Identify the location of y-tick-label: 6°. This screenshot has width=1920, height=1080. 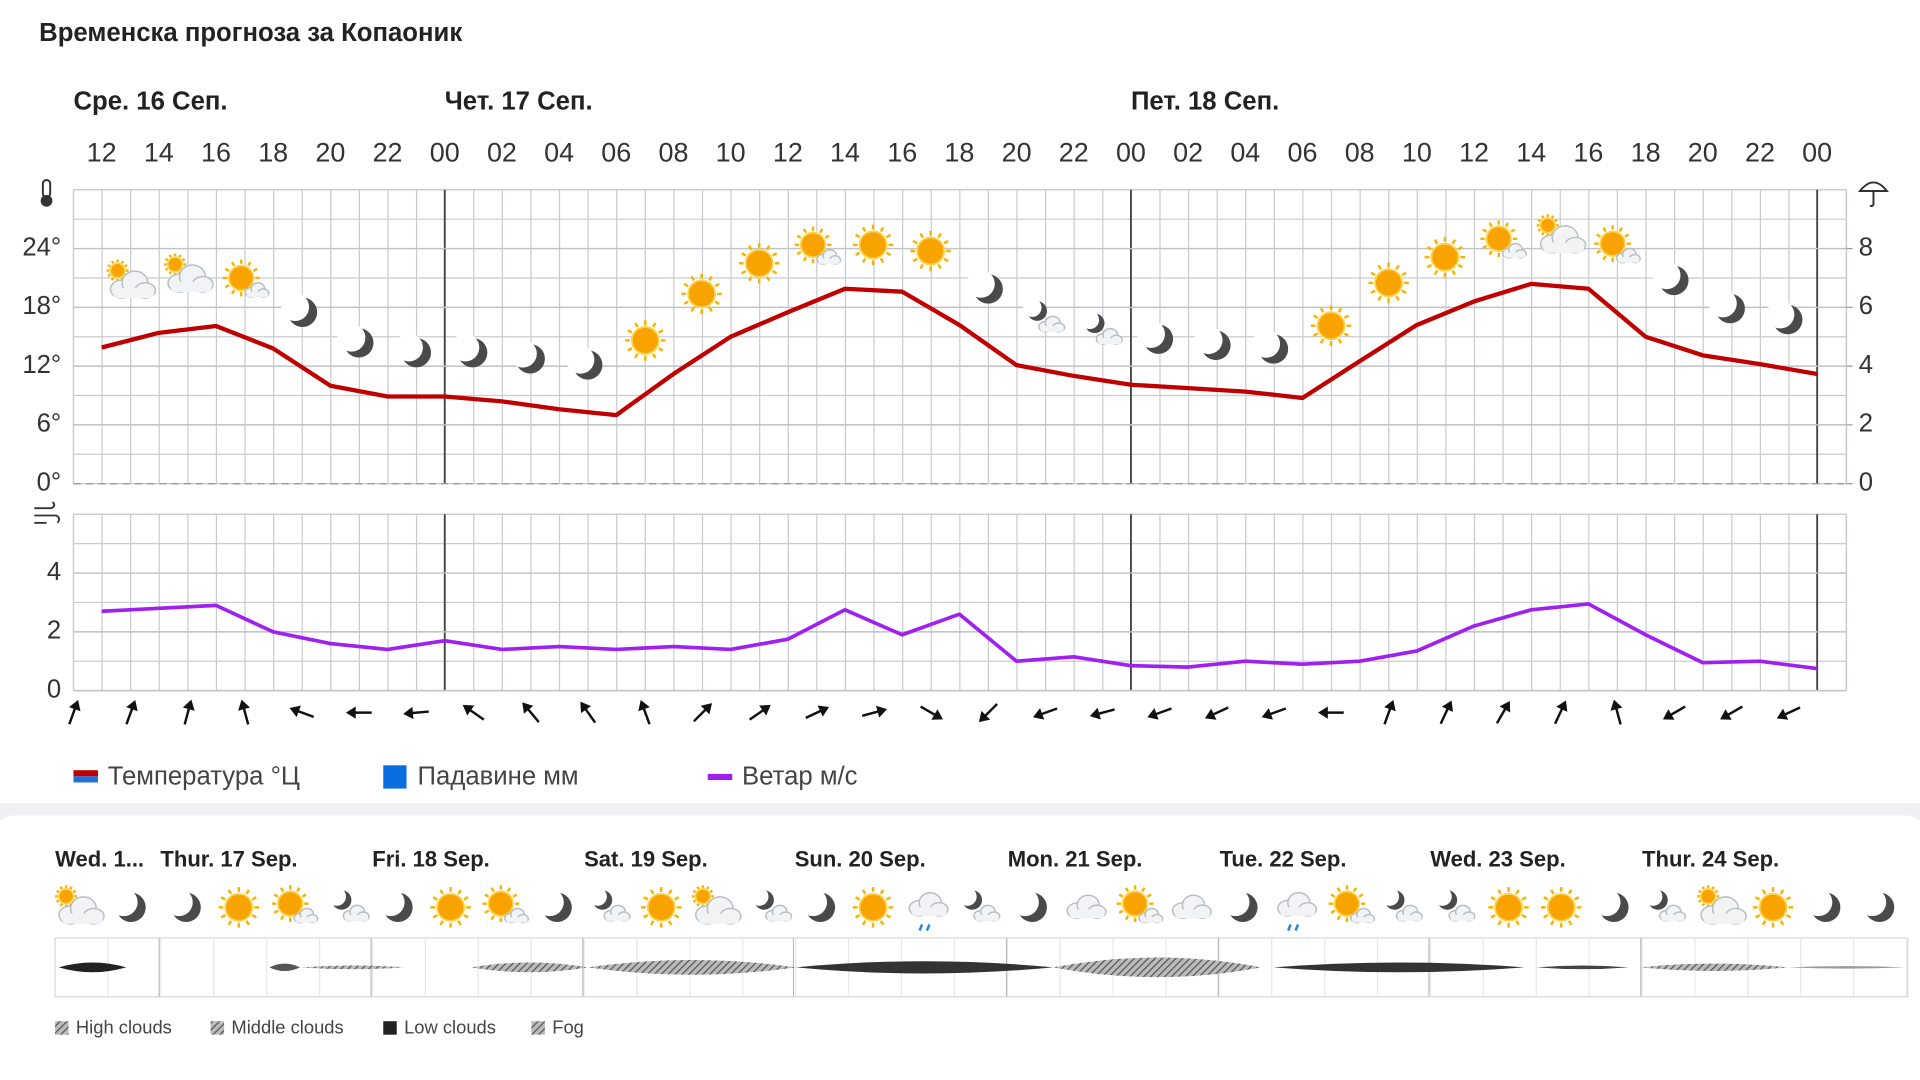
(49, 424).